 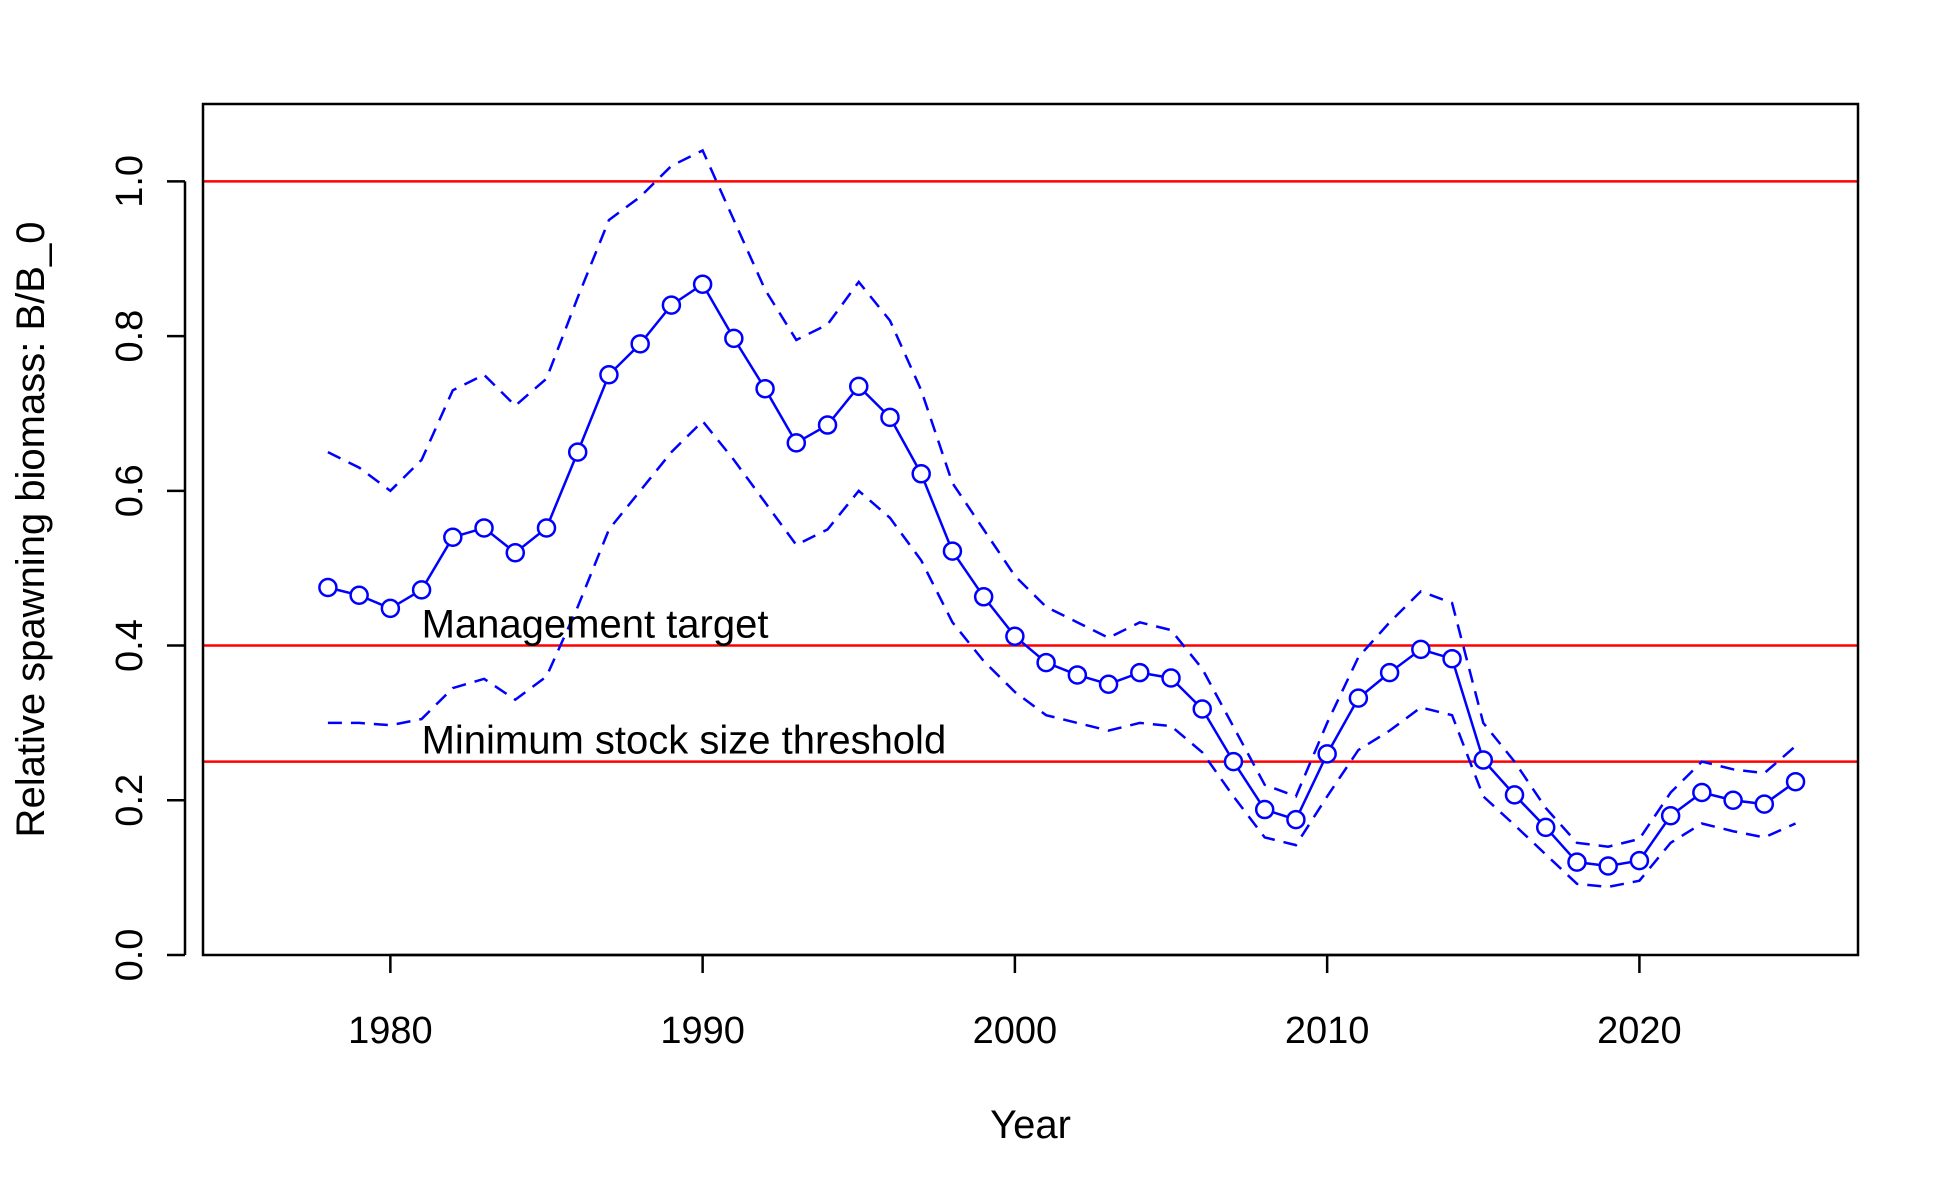 I want to click on data-point-2008, so click(x=1264, y=809).